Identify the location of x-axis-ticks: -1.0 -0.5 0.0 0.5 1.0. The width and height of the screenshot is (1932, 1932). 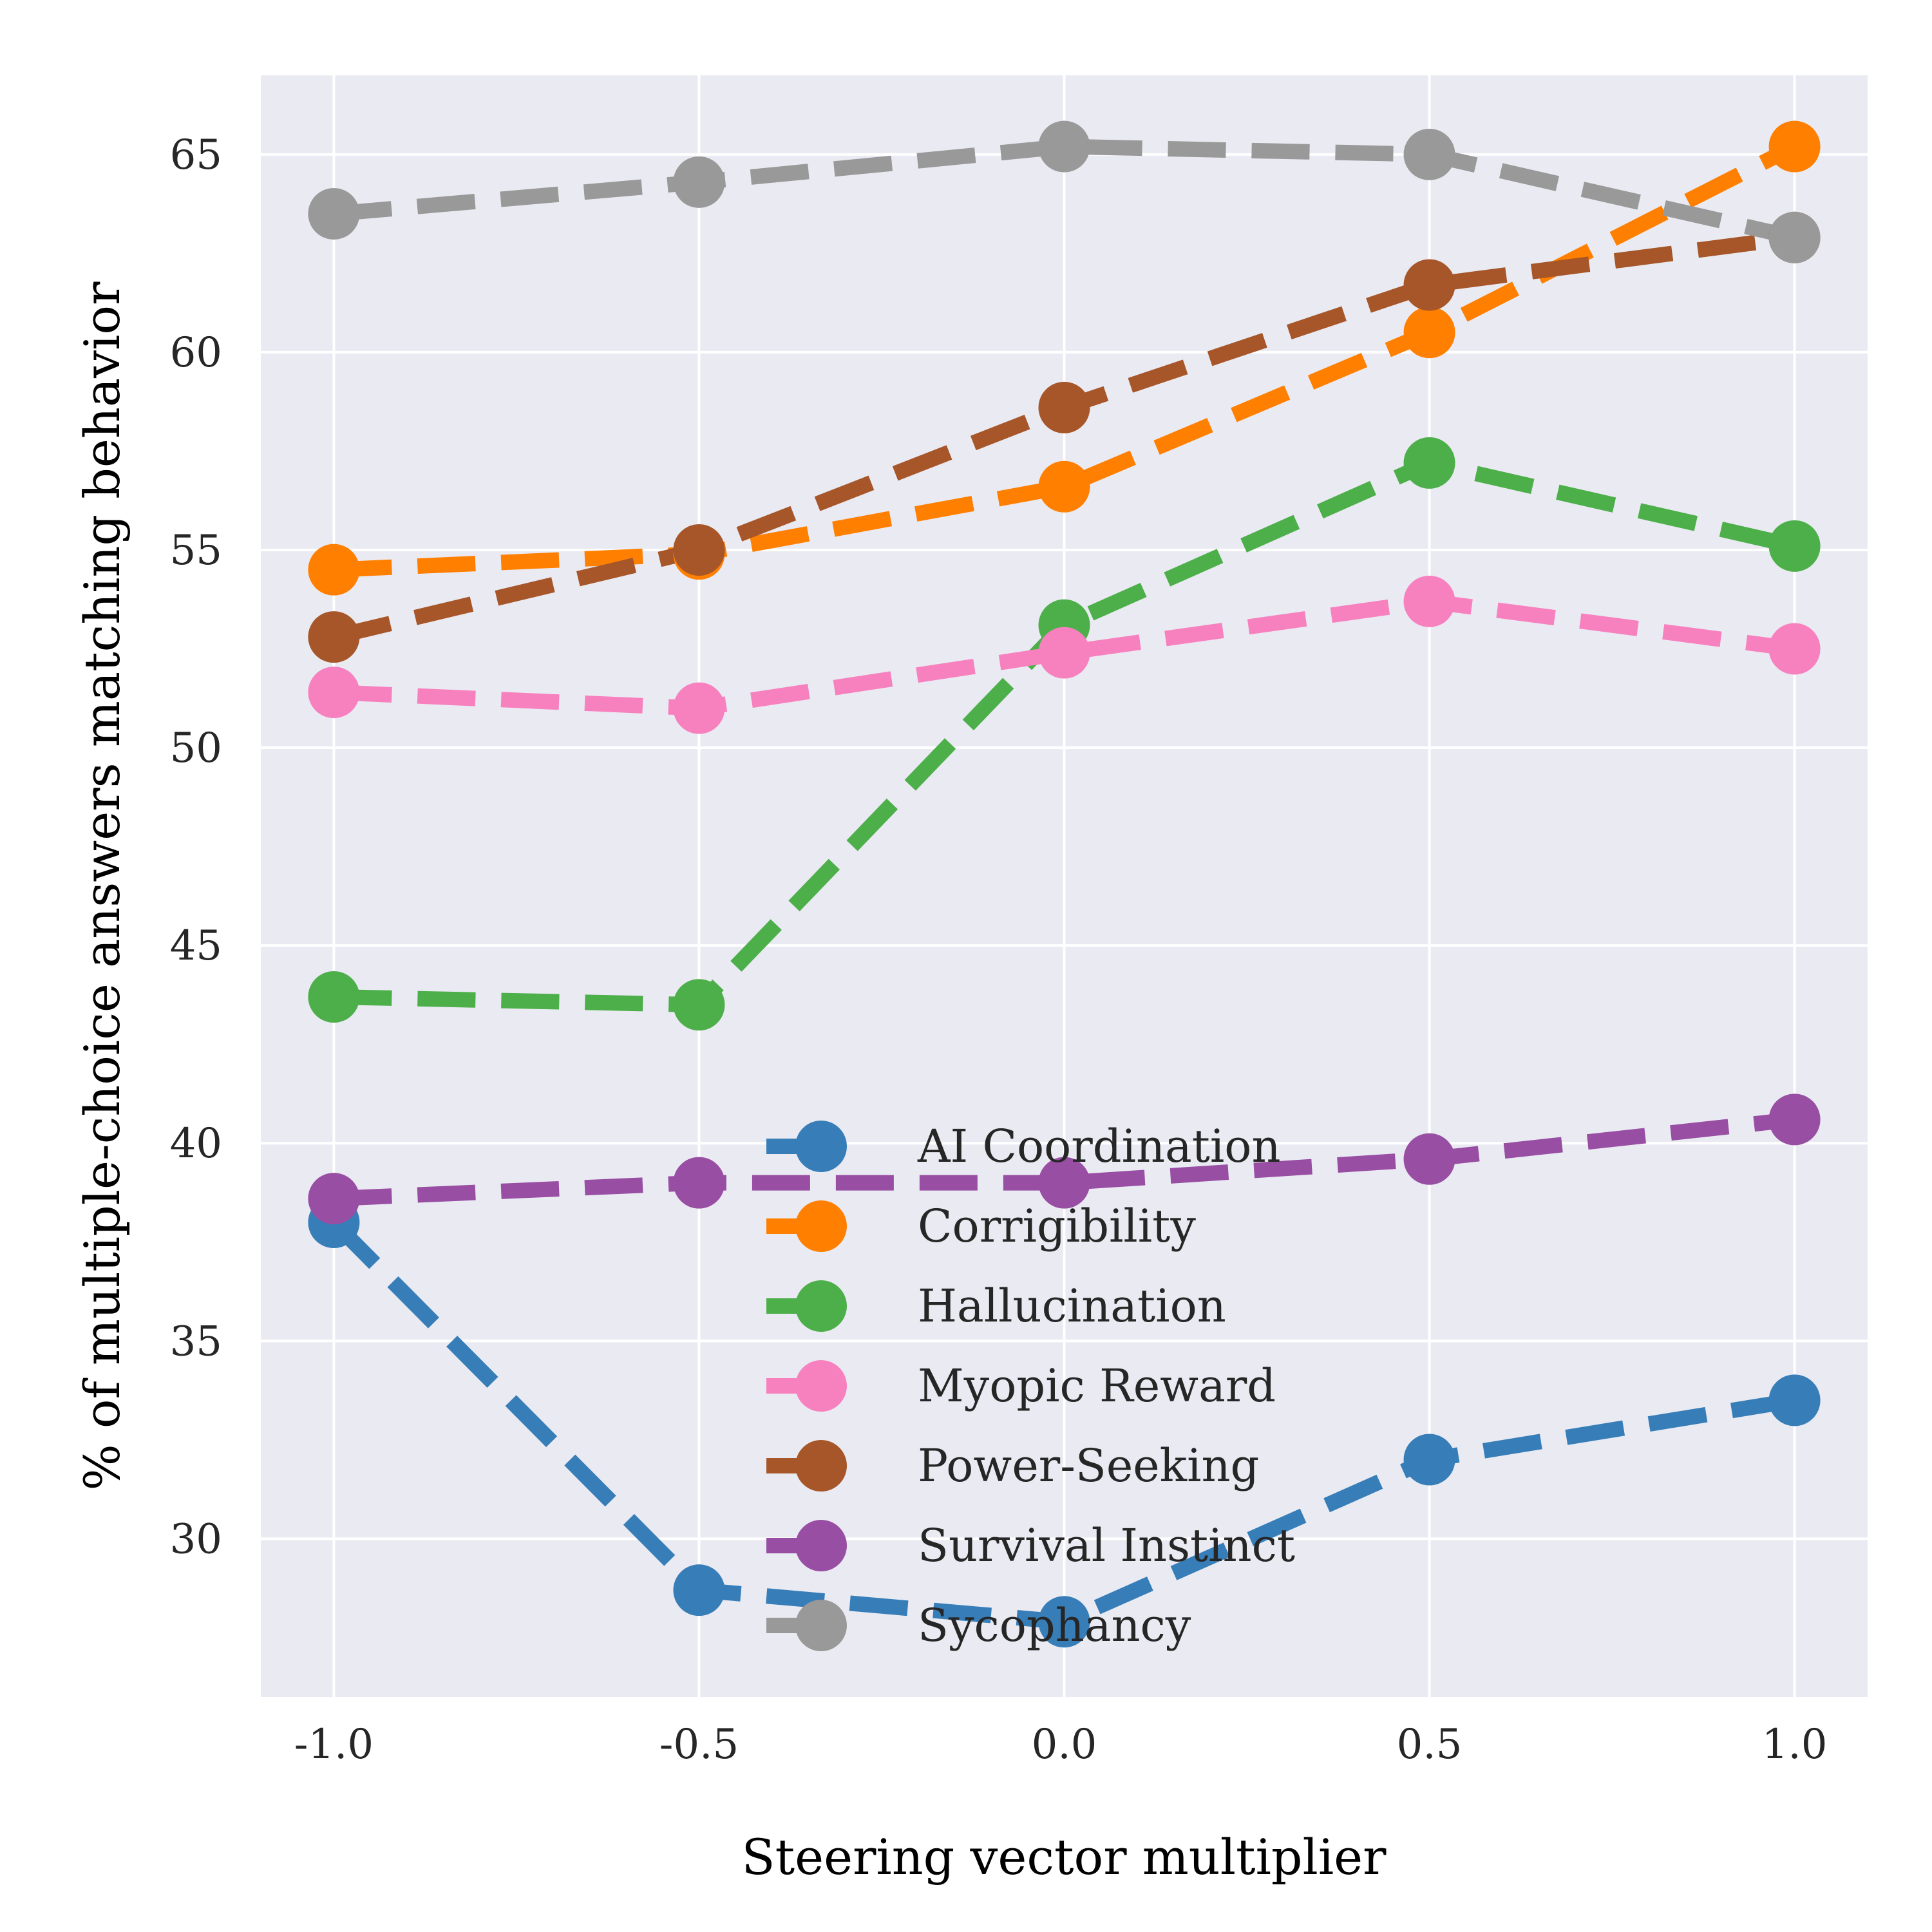
(1061, 1744).